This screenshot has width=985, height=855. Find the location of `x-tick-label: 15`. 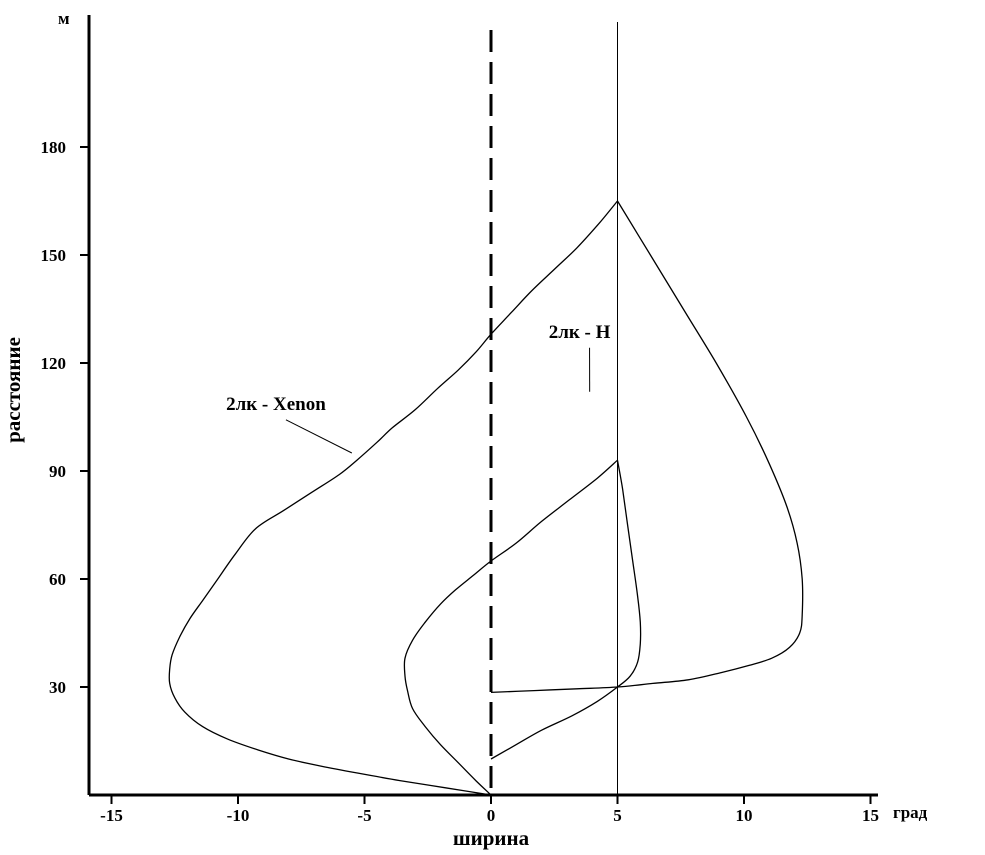

x-tick-label: 15 is located at coordinates (870, 815).